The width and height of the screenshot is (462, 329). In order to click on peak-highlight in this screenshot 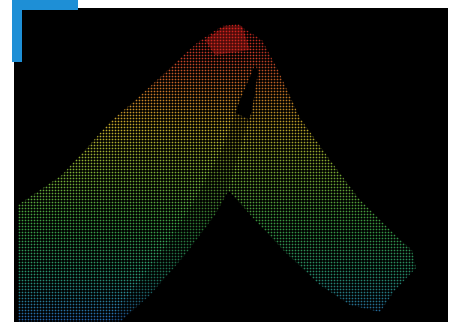, I will do `click(227, 40)`.